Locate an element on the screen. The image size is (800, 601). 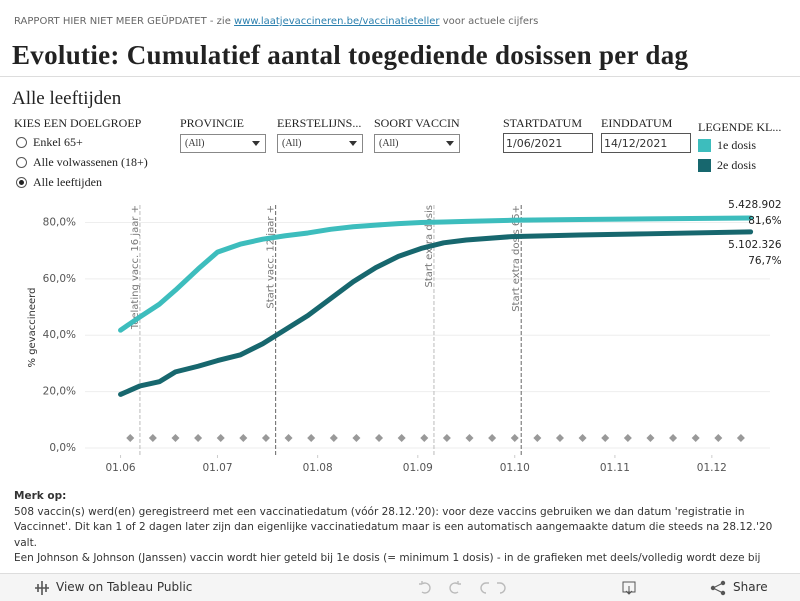
date-input: 1/06/2021 is located at coordinates (548, 143).